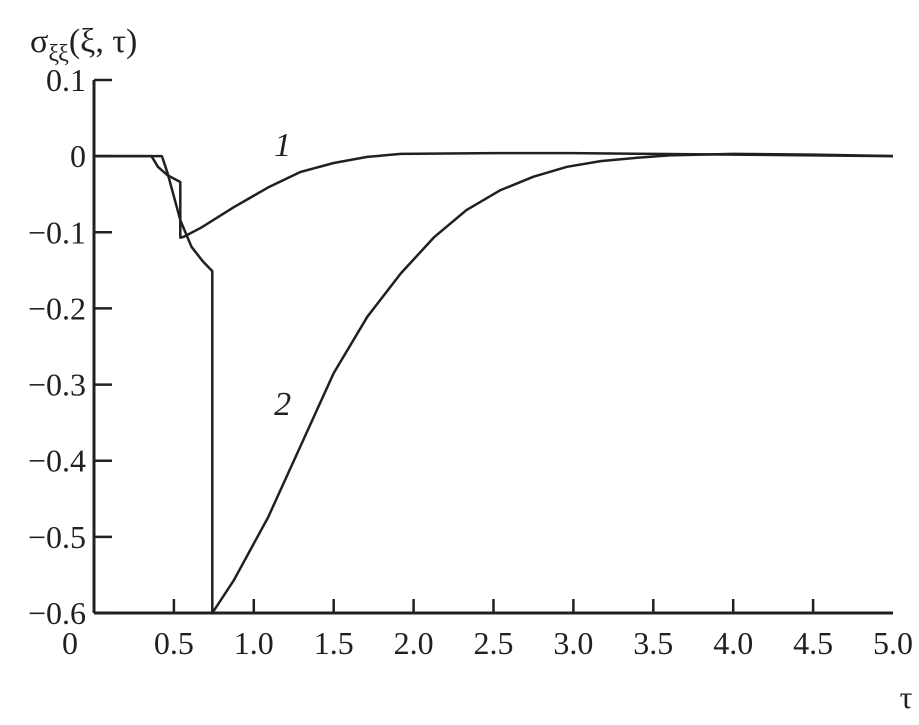  What do you see at coordinates (57, 385) in the screenshot?
I see `y-tick-label: −0.3` at bounding box center [57, 385].